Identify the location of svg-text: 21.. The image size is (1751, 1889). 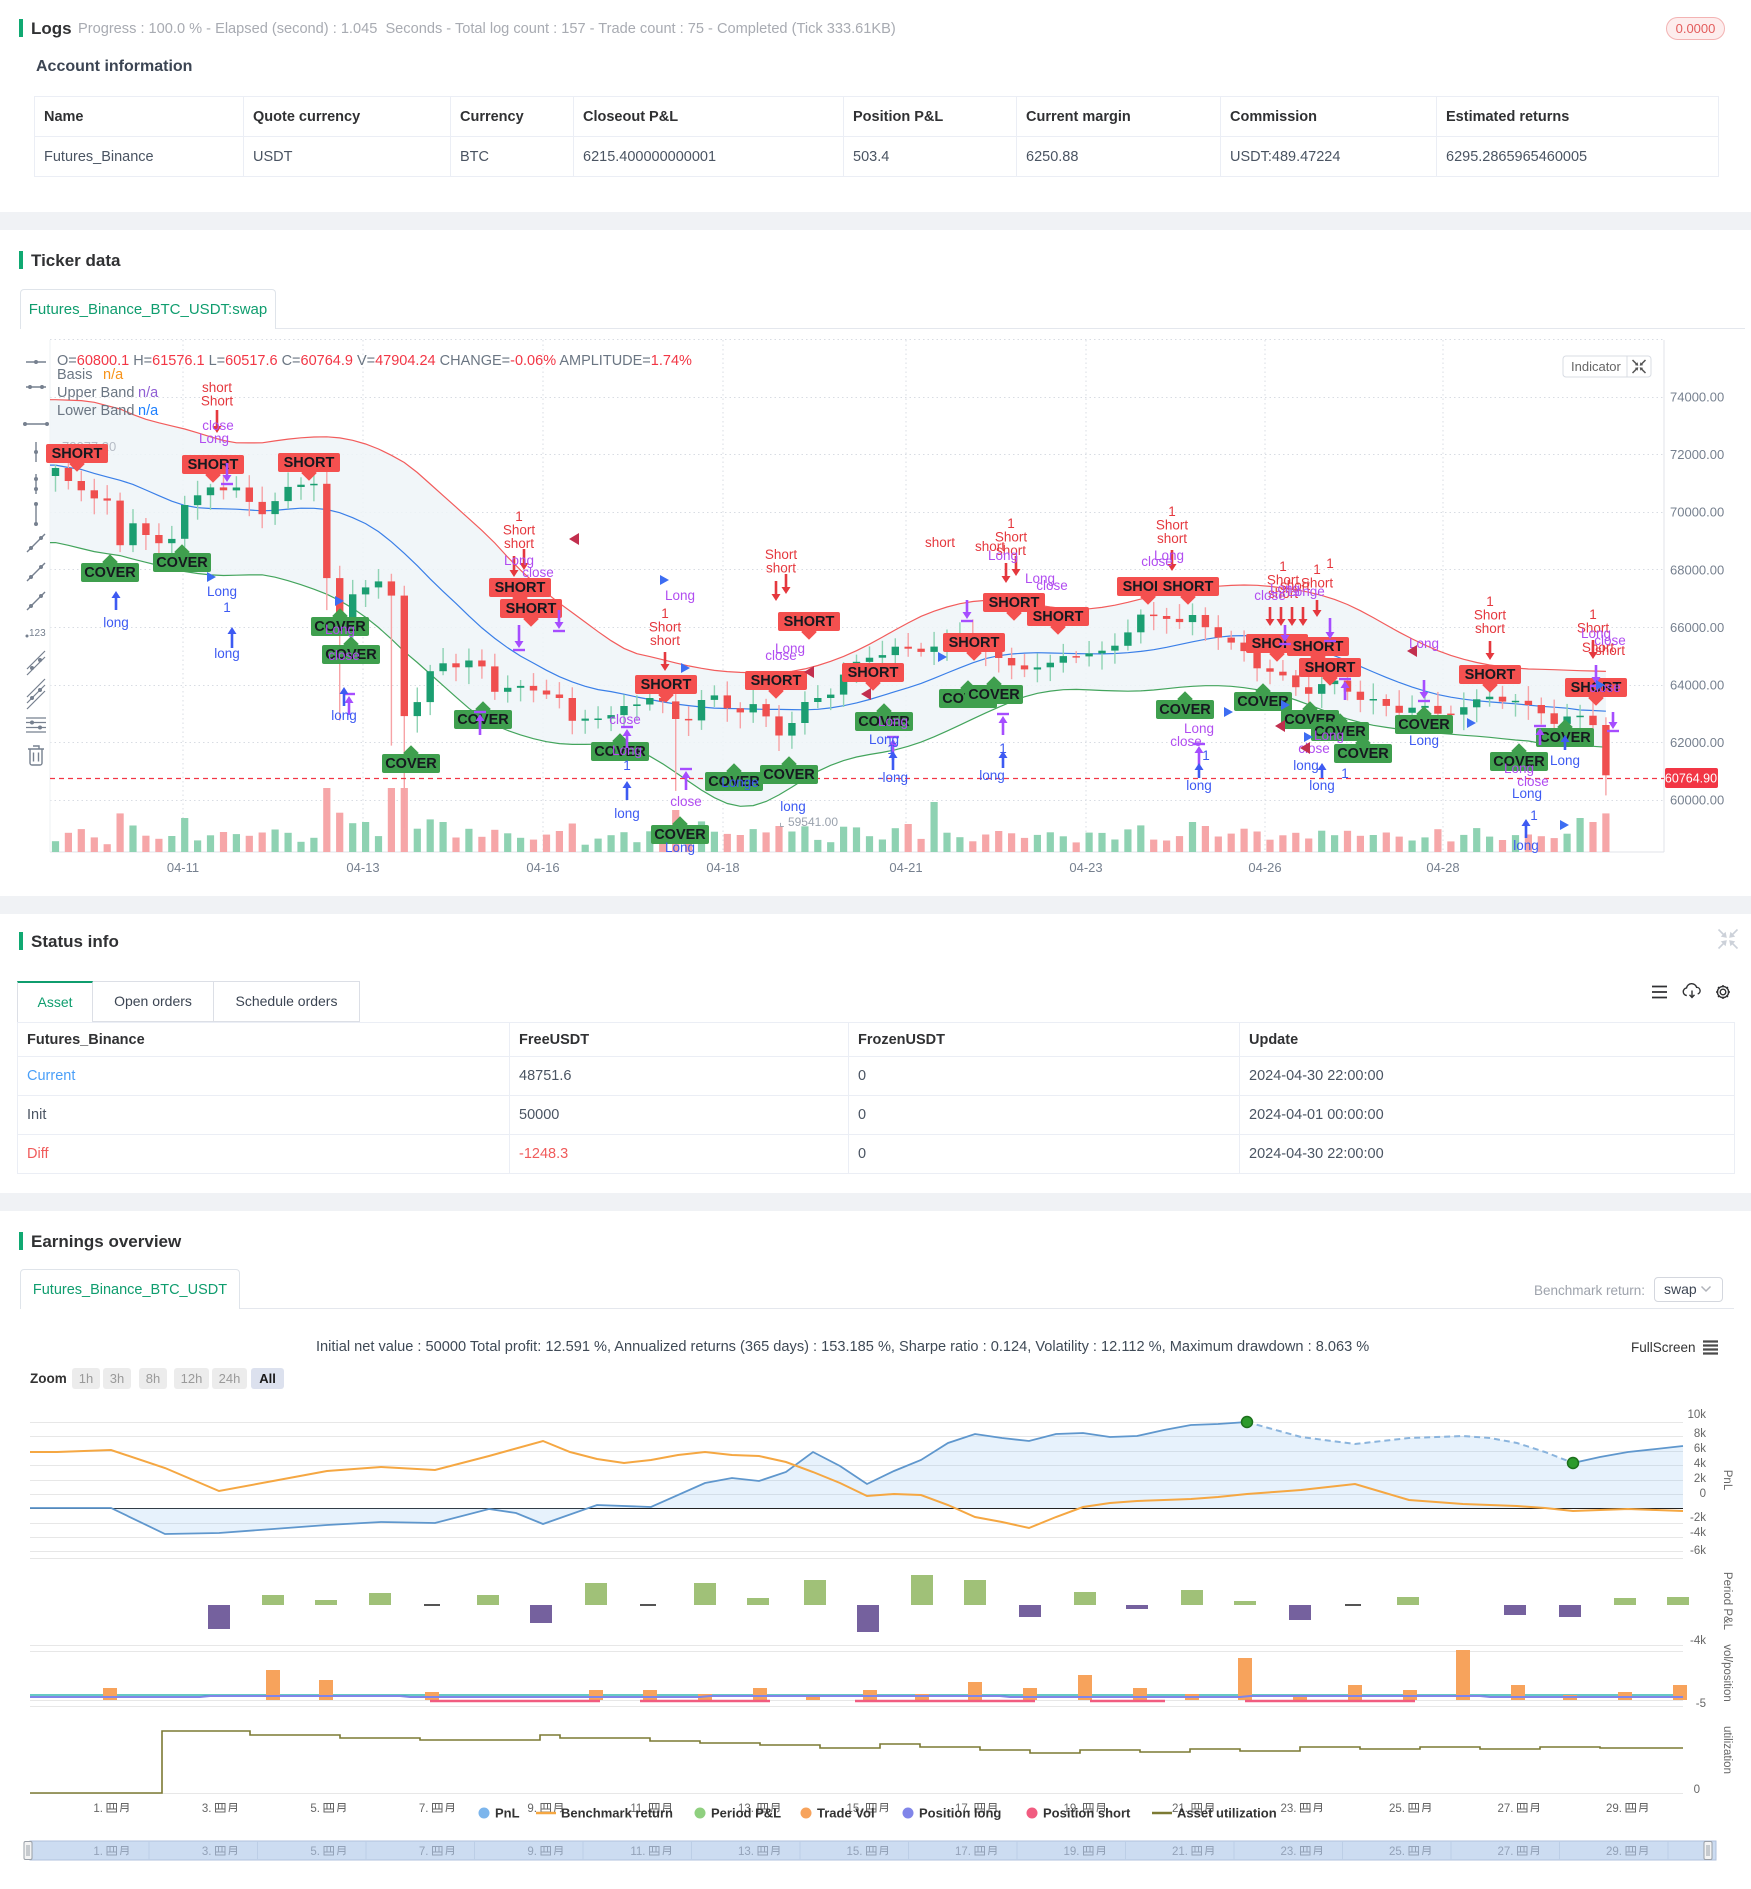
(1180, 1852).